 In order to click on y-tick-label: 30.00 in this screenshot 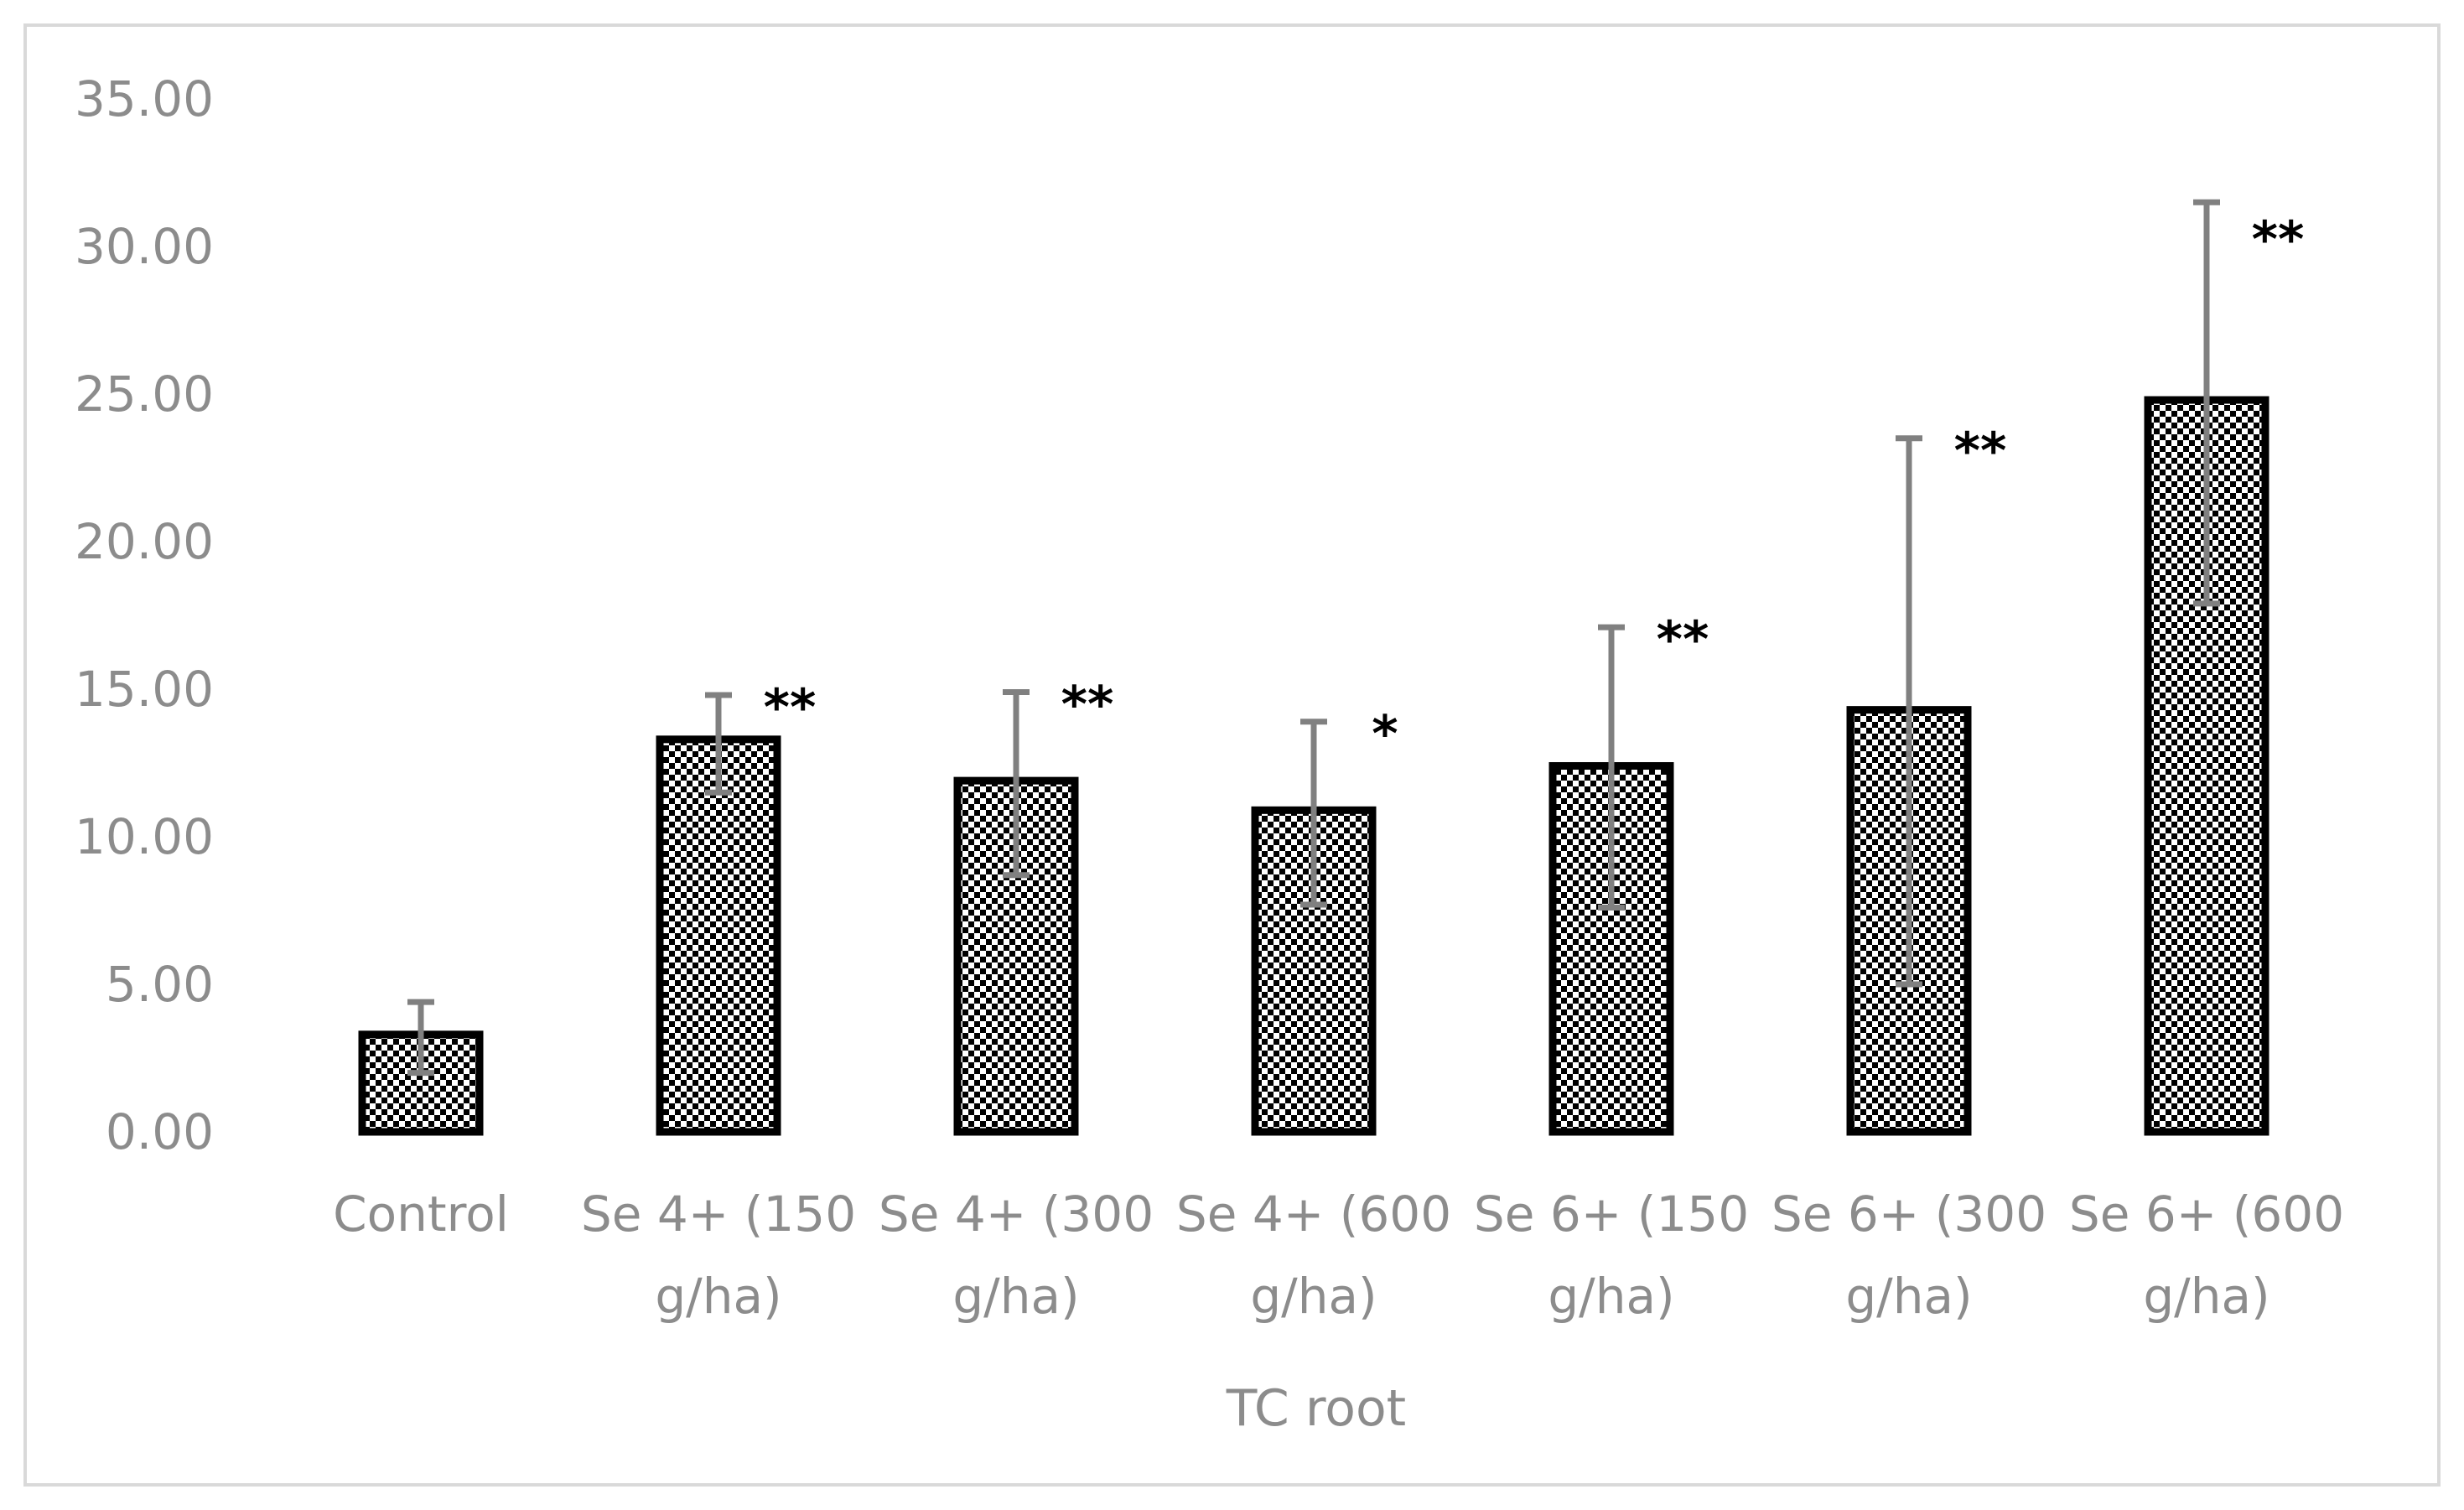, I will do `click(145, 246)`.